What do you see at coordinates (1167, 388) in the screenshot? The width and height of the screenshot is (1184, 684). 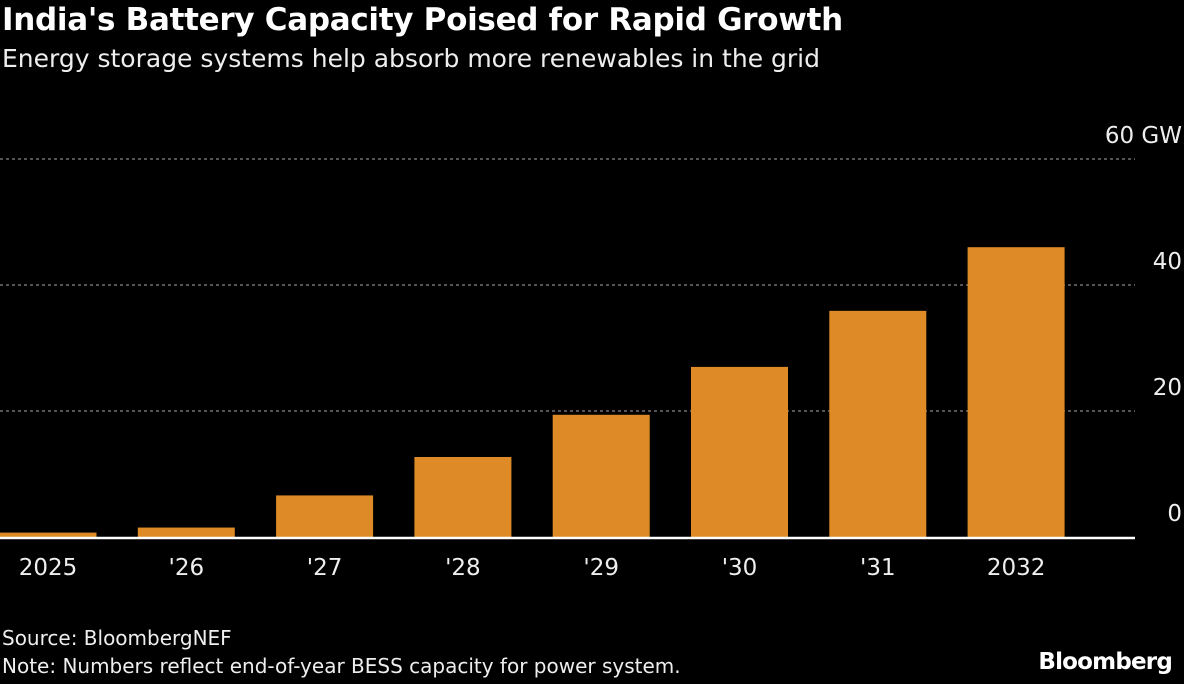 I see `y-tick-label: 20` at bounding box center [1167, 388].